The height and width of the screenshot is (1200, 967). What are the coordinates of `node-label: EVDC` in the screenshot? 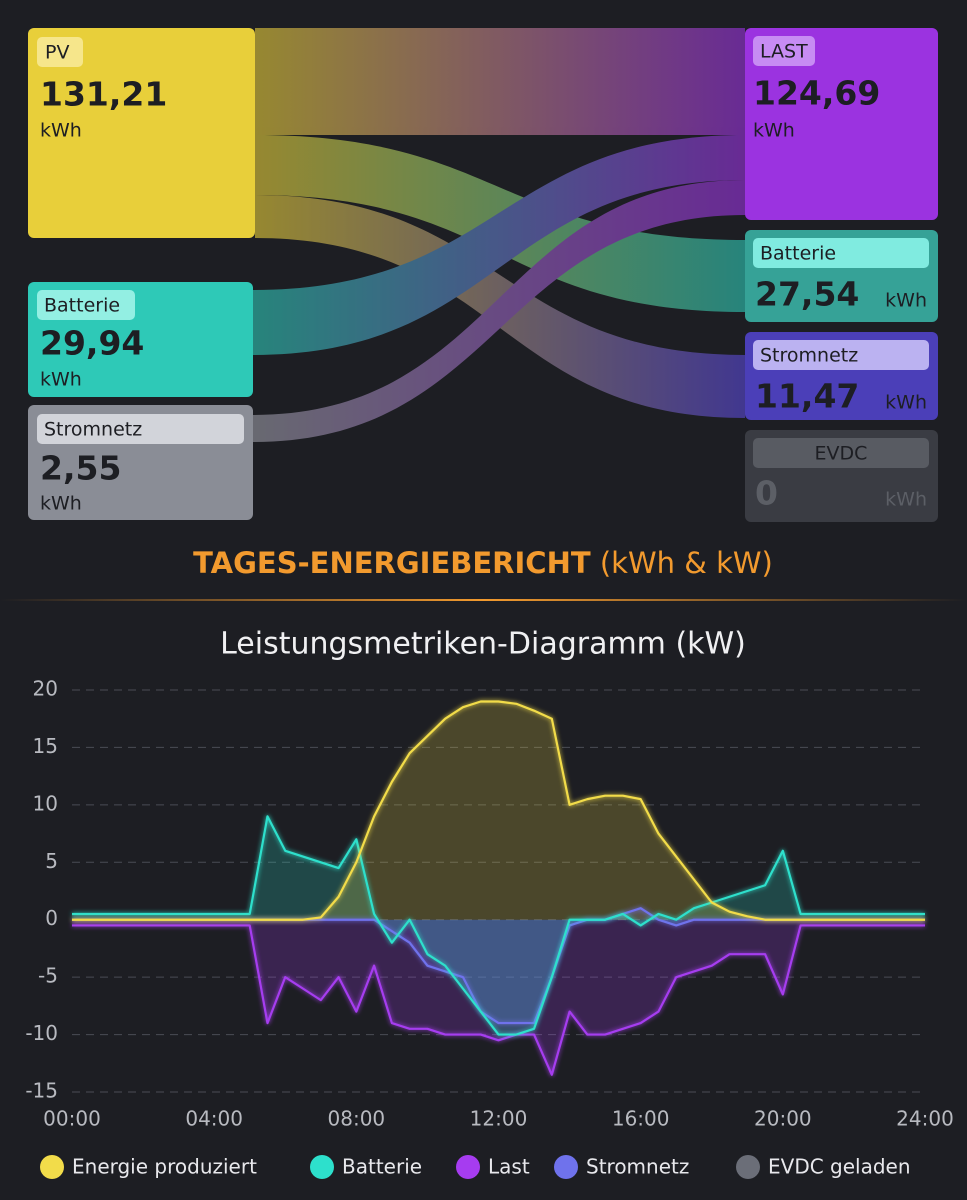 It's located at (841, 454).